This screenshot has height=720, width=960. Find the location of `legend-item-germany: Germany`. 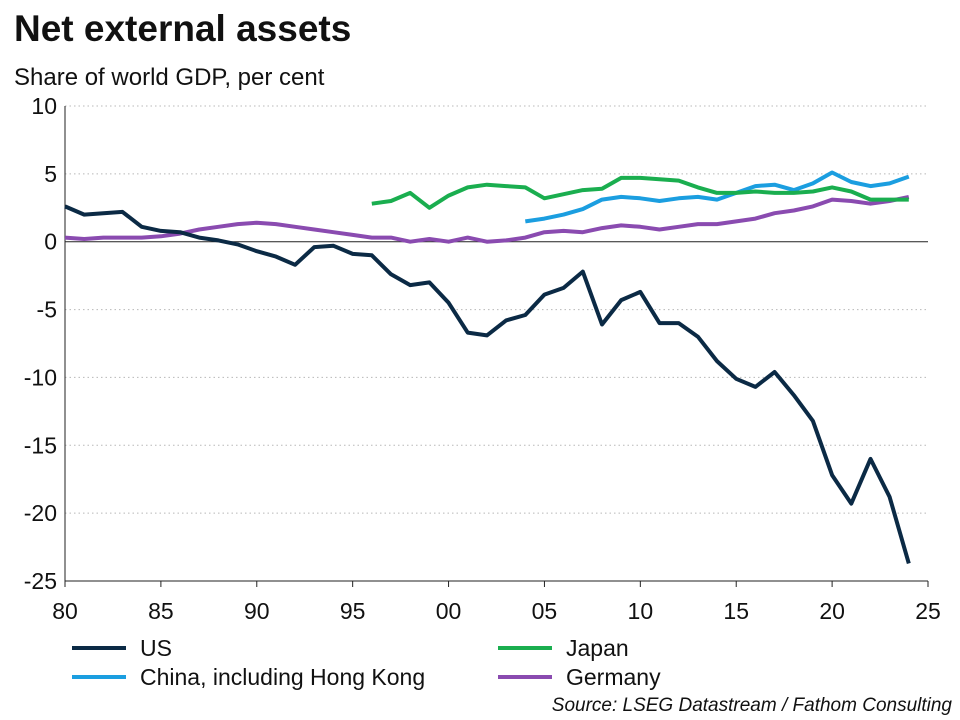

legend-item-germany: Germany is located at coordinates (579, 677).